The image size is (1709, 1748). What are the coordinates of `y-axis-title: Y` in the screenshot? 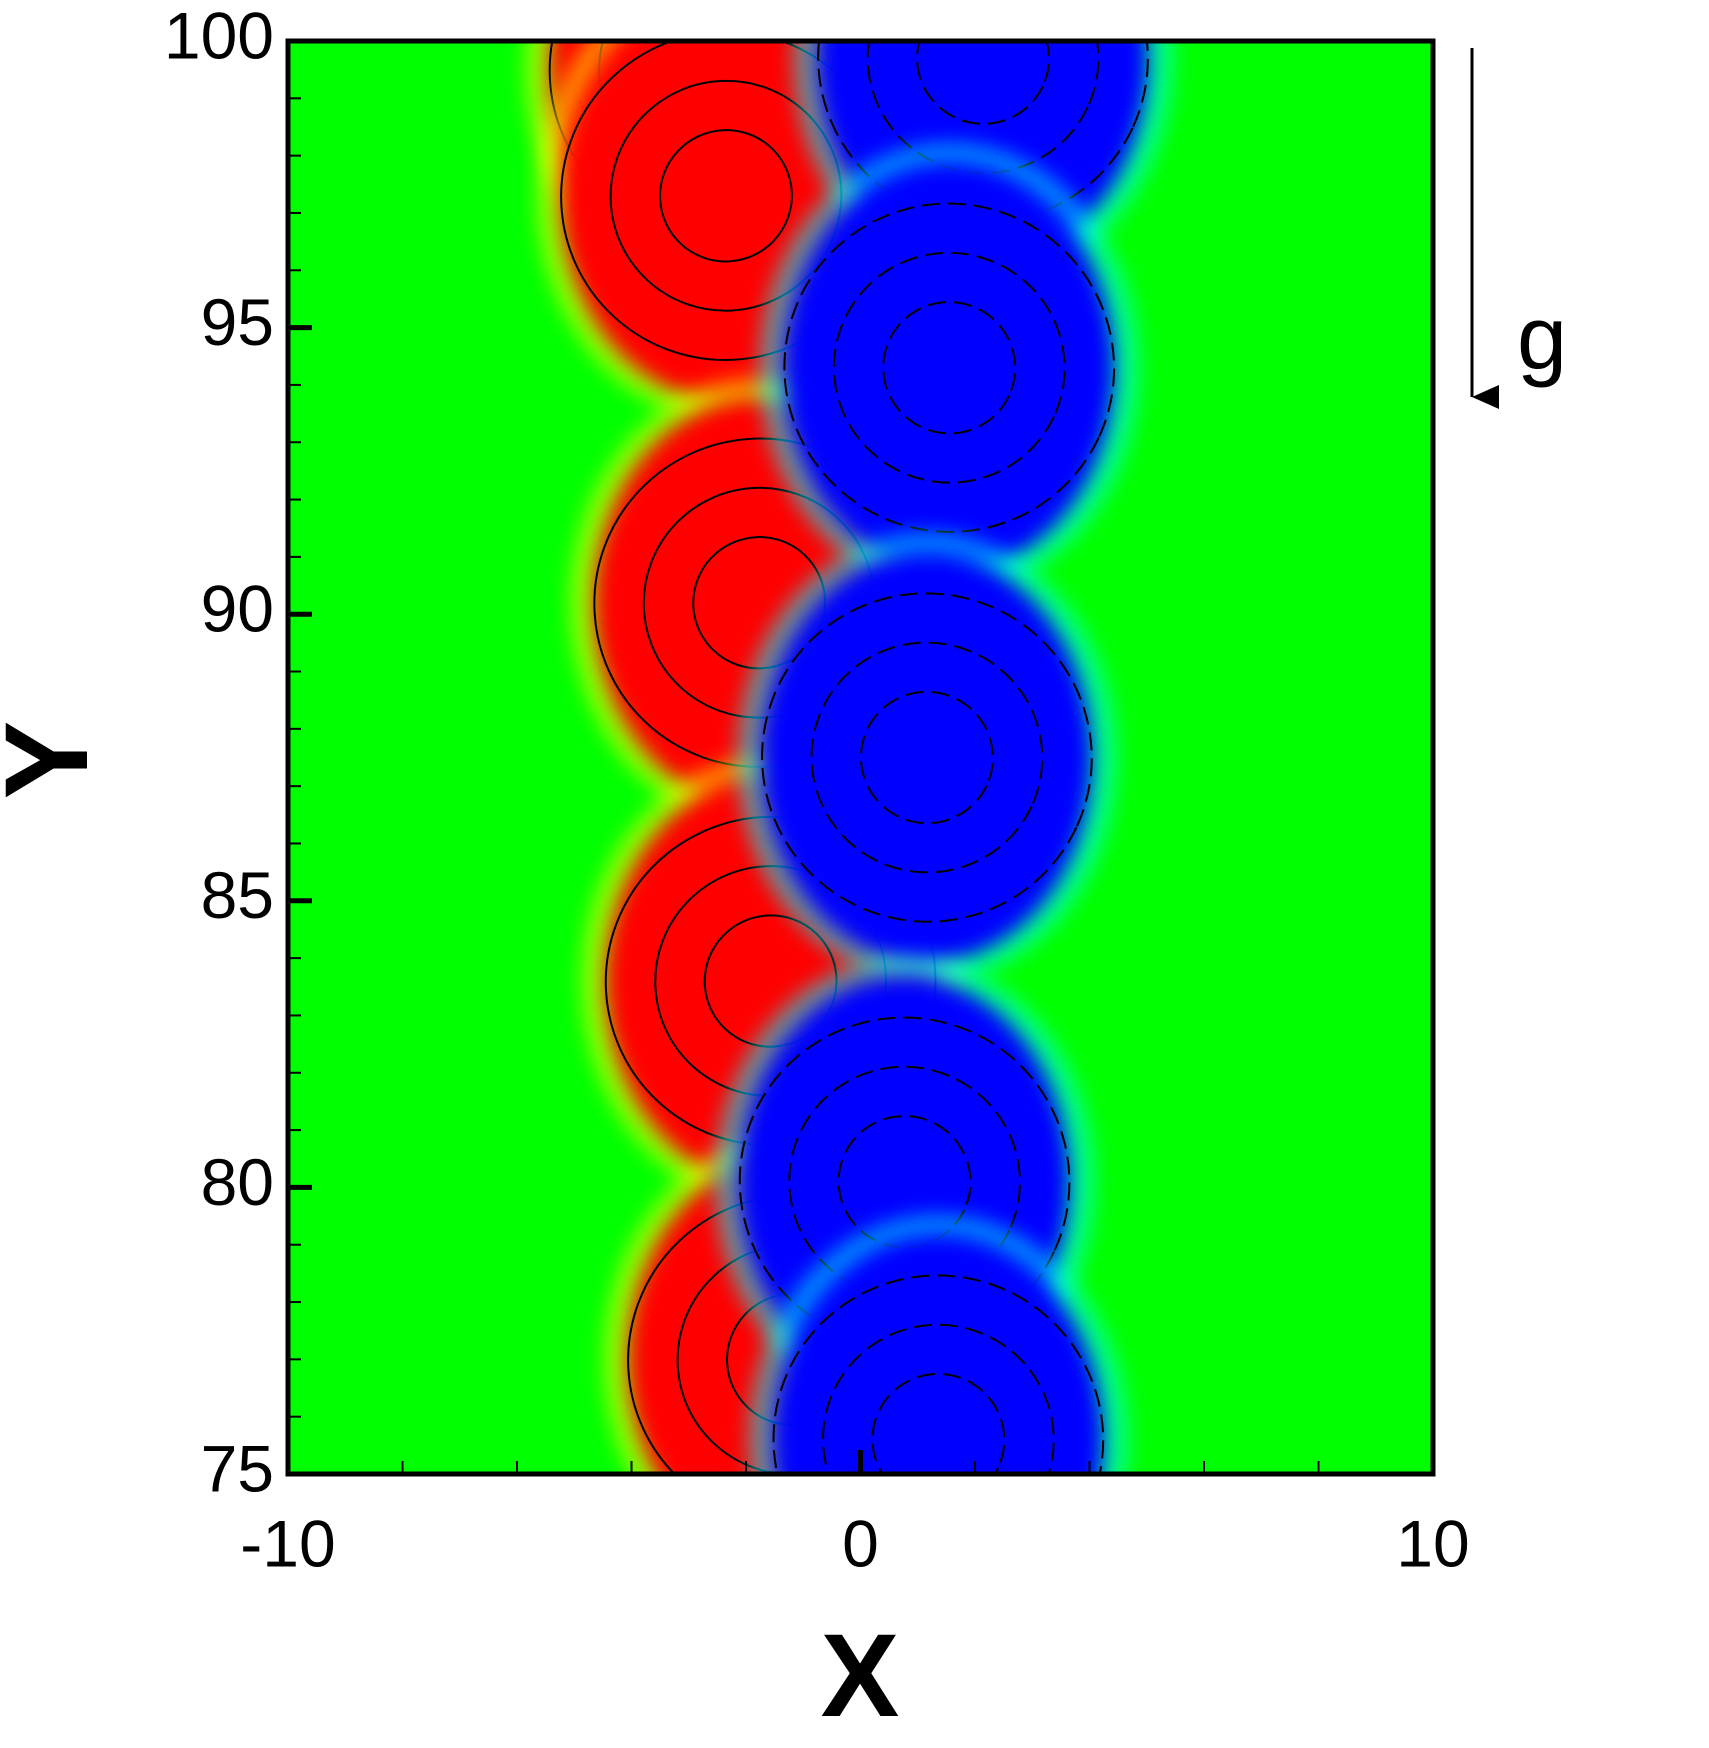 It's located at (56, 760).